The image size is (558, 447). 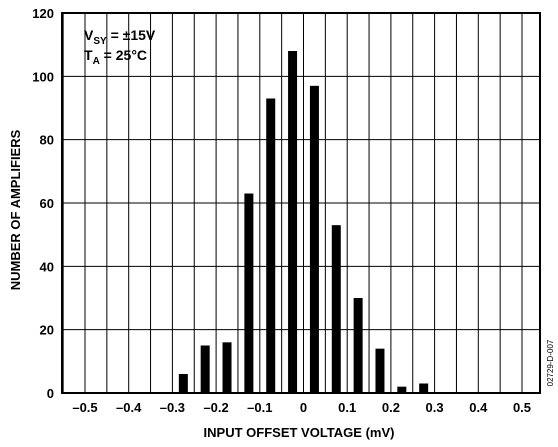 What do you see at coordinates (84, 407) in the screenshot?
I see `x-tick-label: –0.5` at bounding box center [84, 407].